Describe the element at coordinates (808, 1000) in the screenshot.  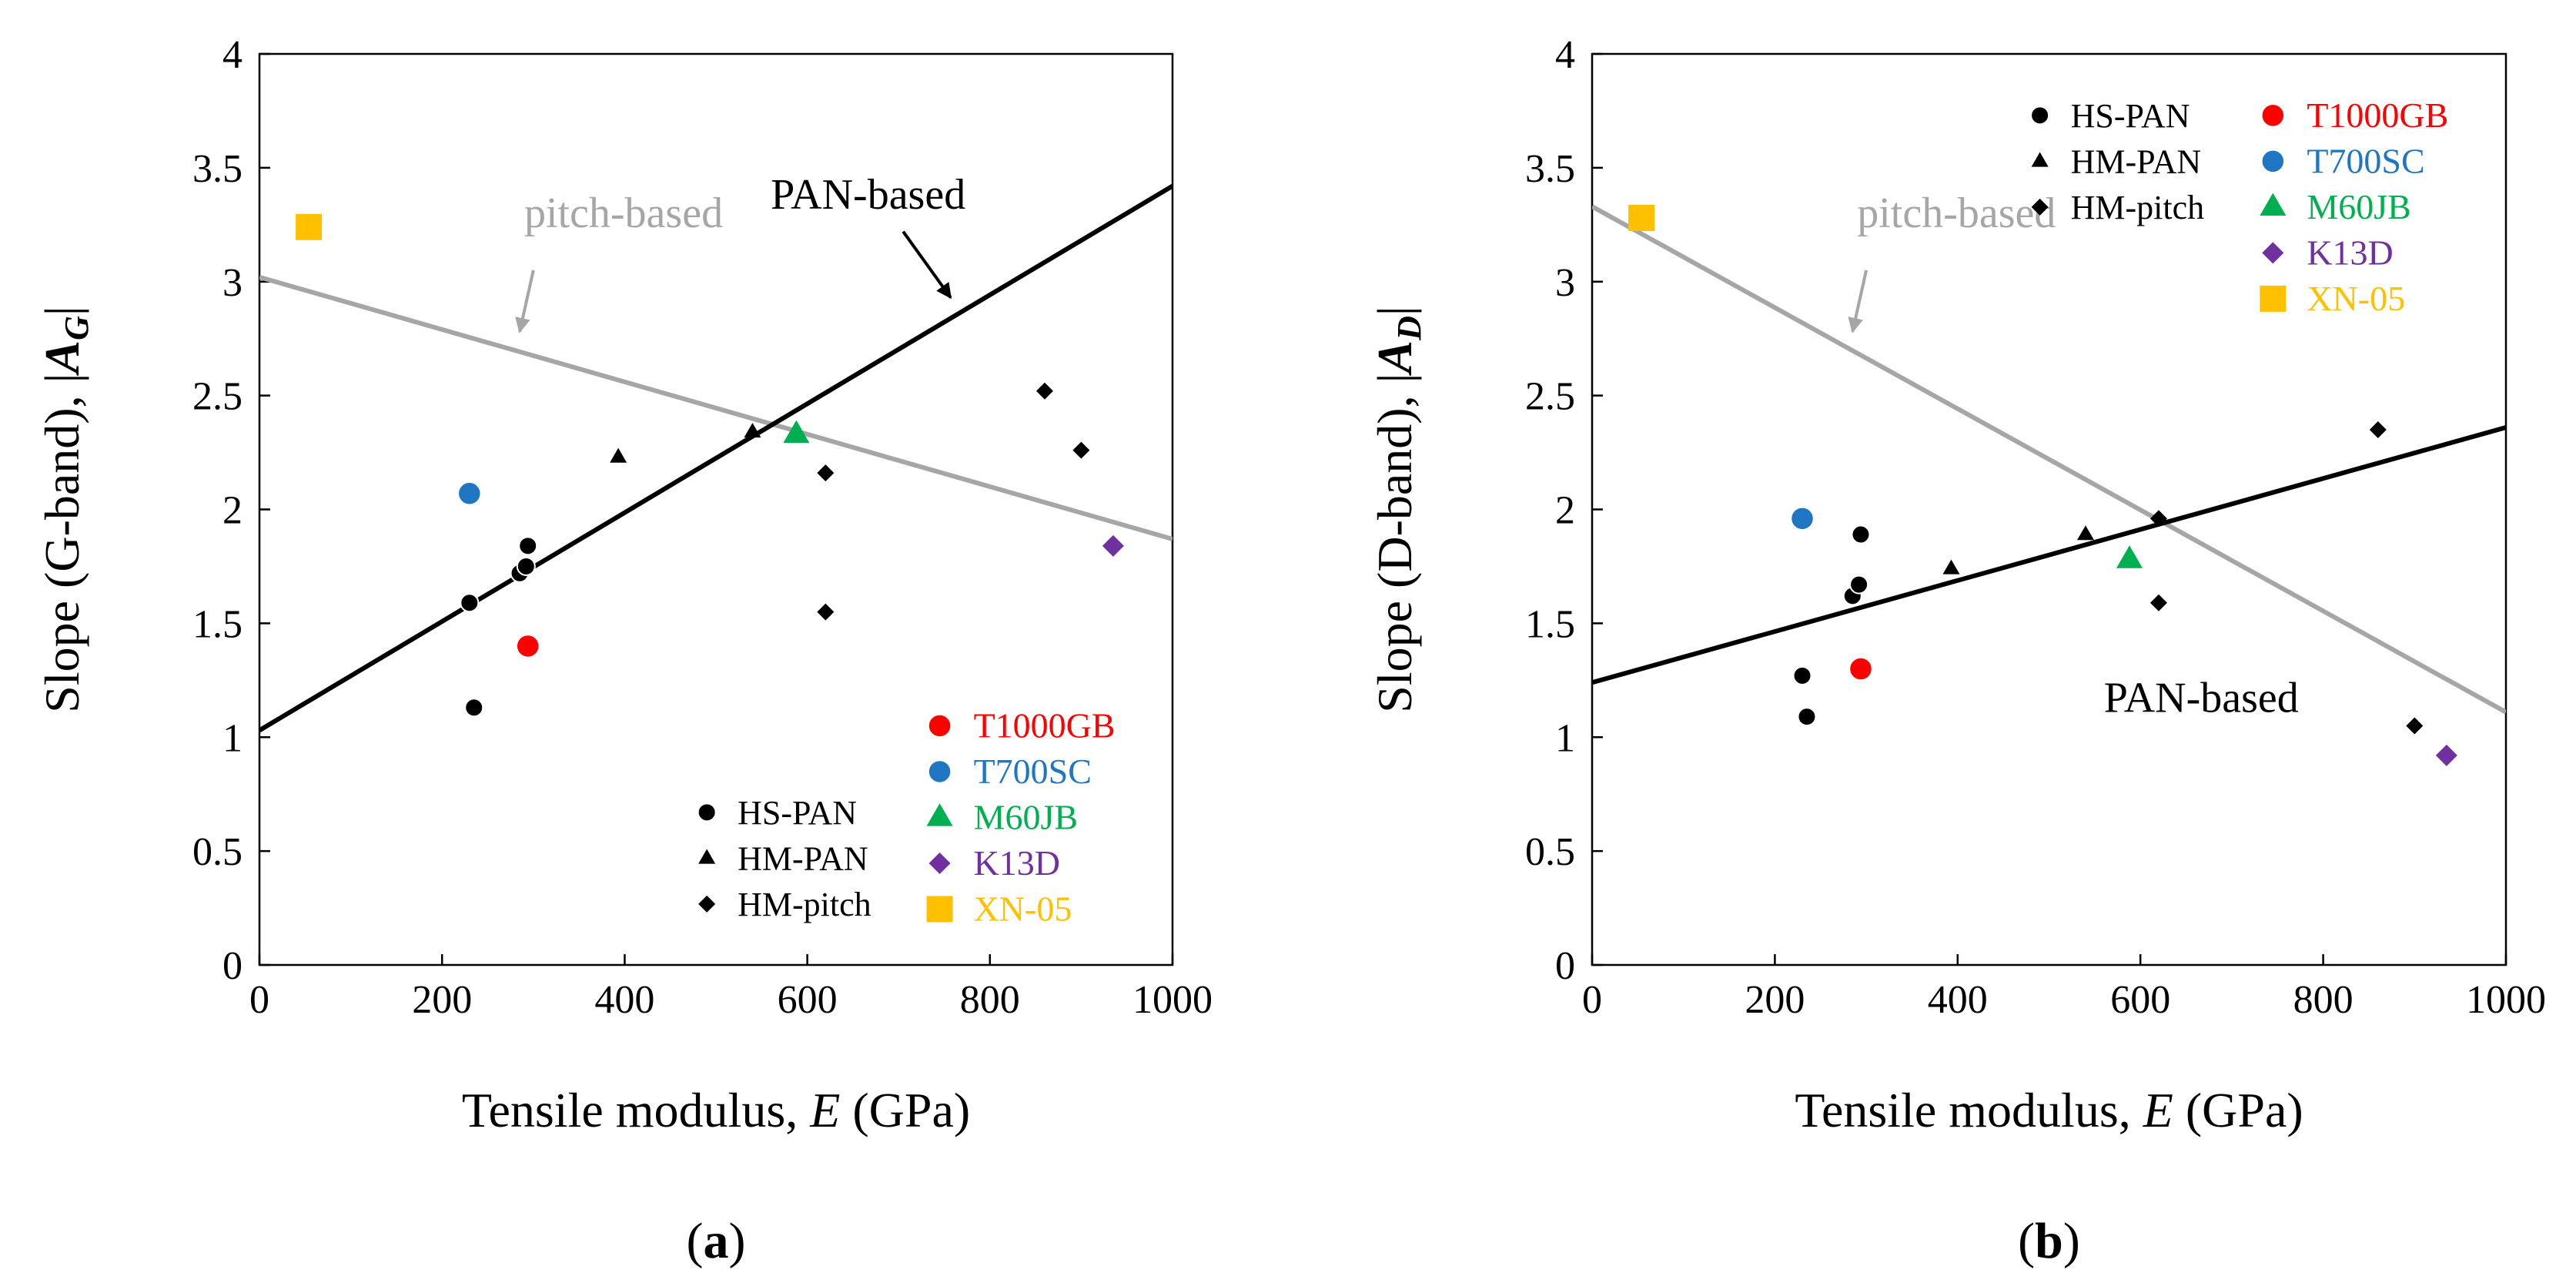
I see `x-tick-label: 600` at that location.